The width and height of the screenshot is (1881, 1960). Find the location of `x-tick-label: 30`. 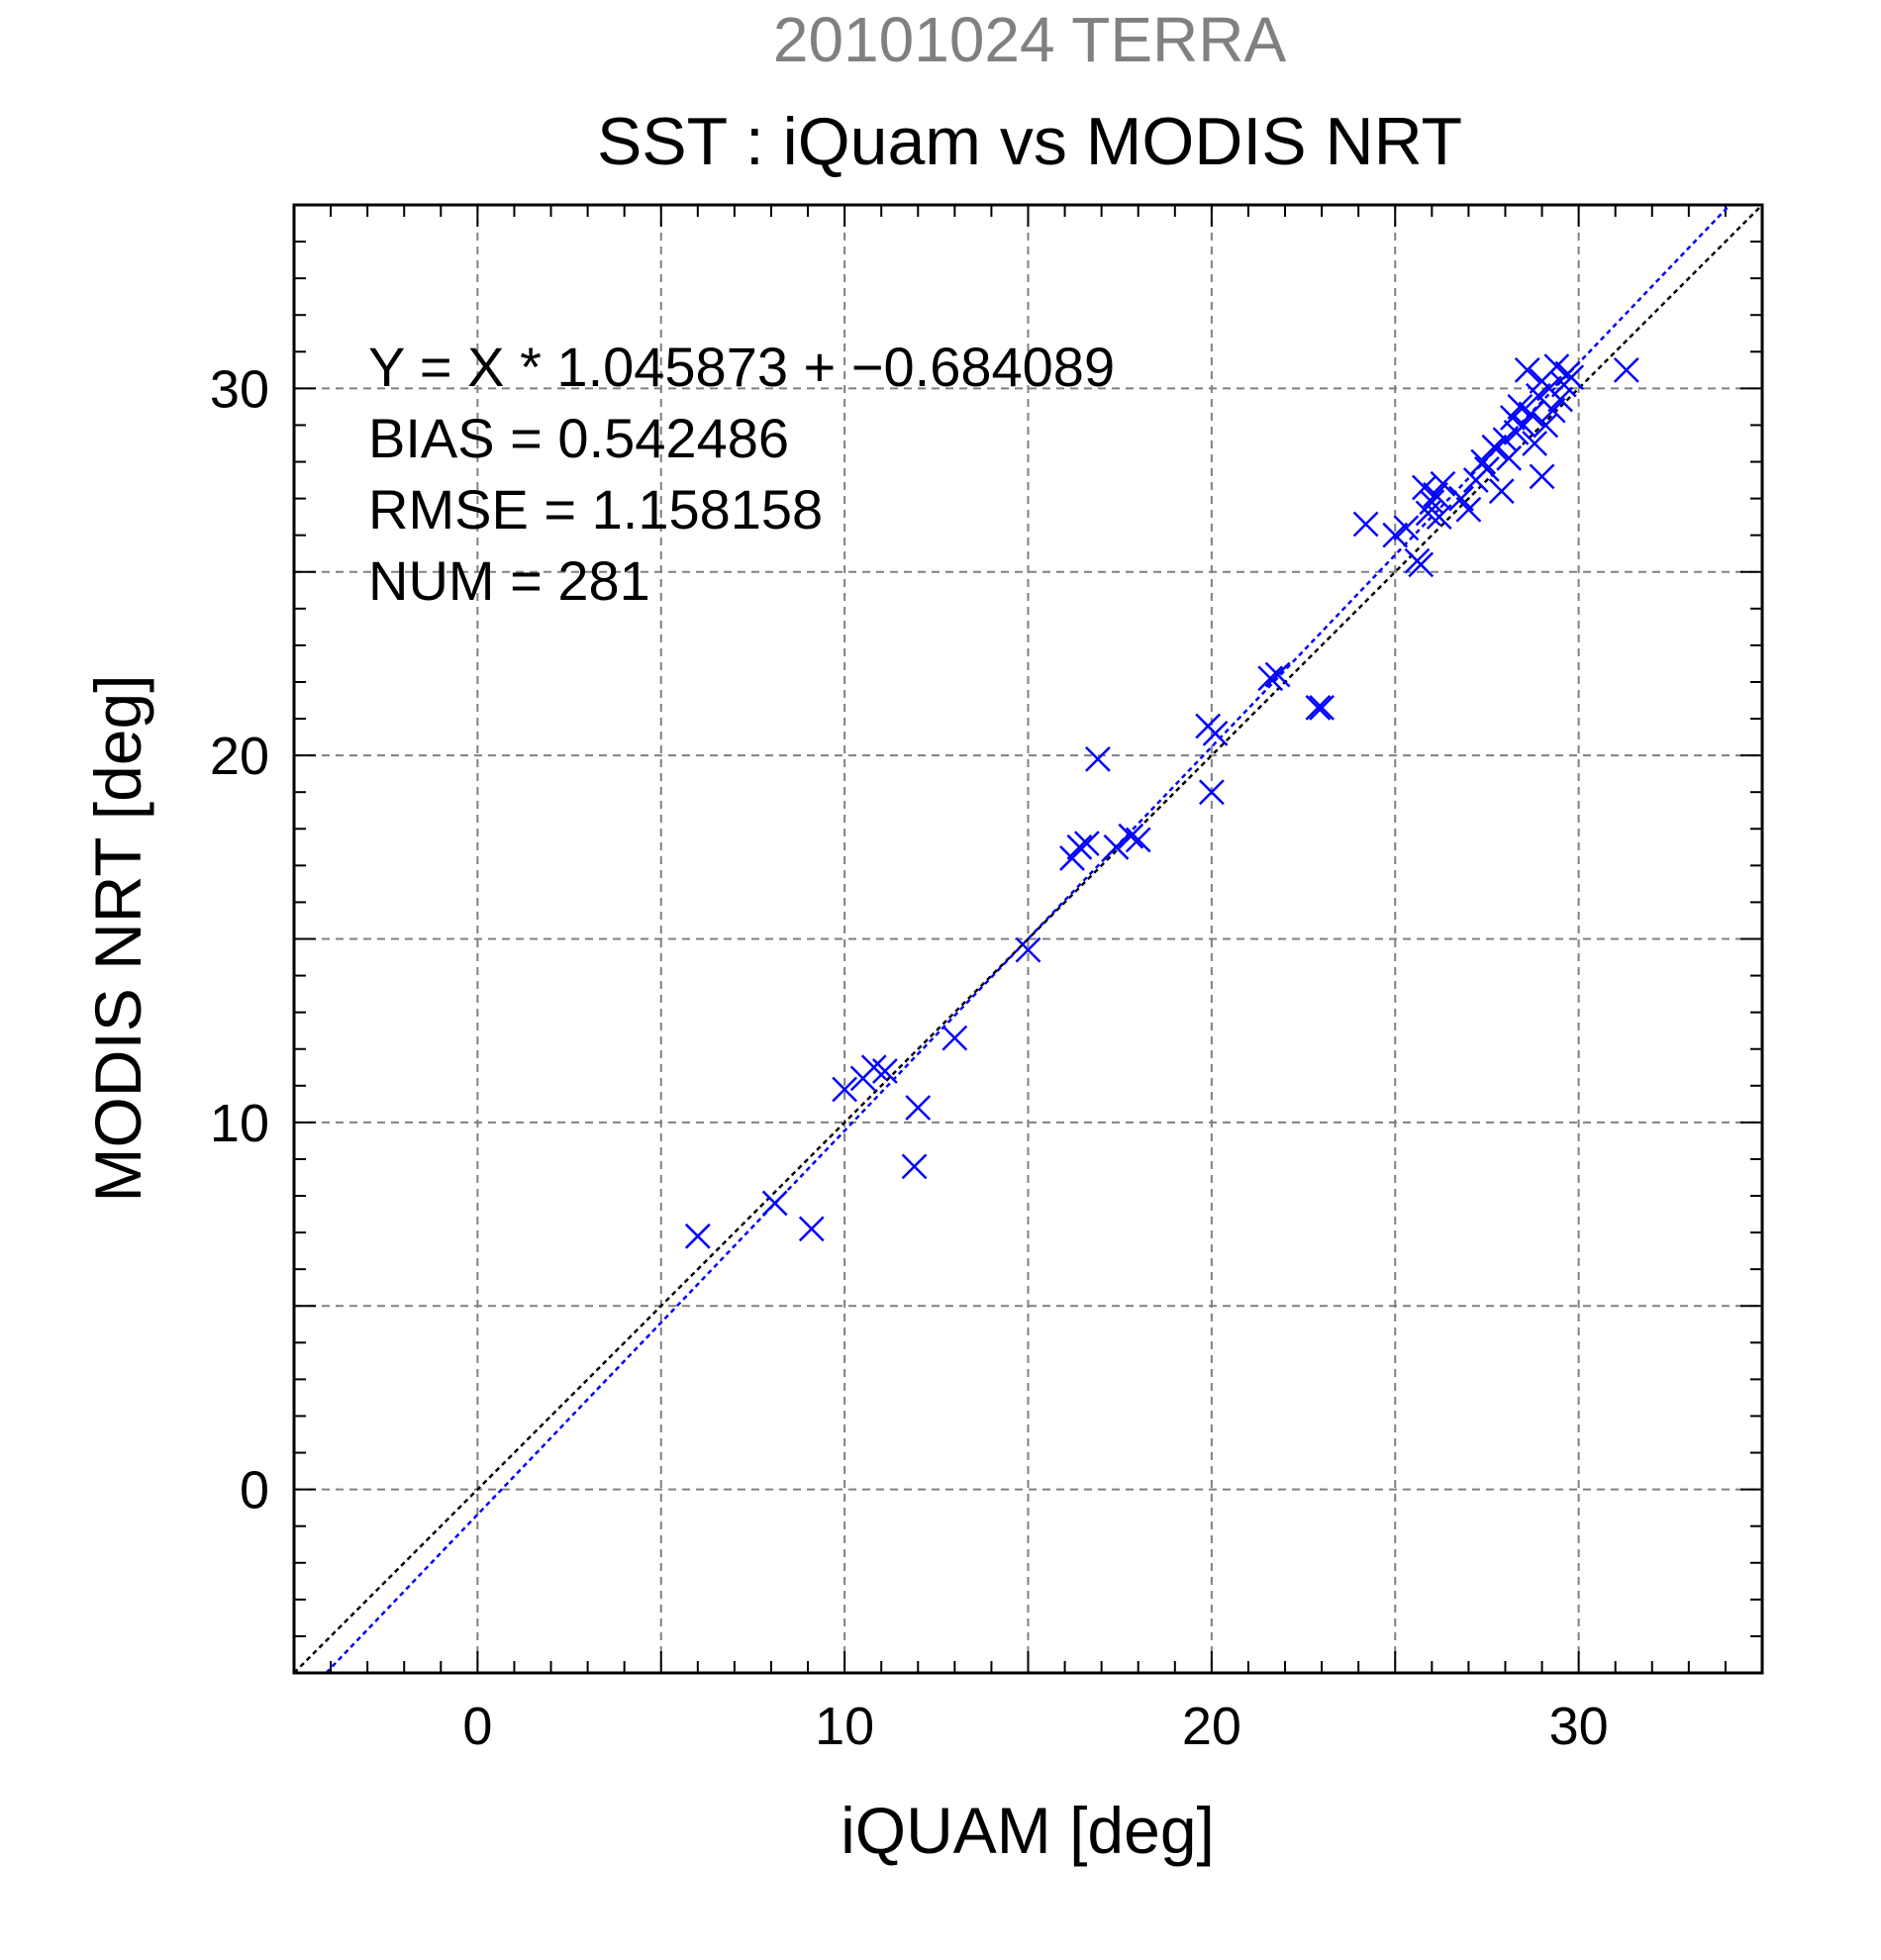

x-tick-label: 30 is located at coordinates (1579, 1726).